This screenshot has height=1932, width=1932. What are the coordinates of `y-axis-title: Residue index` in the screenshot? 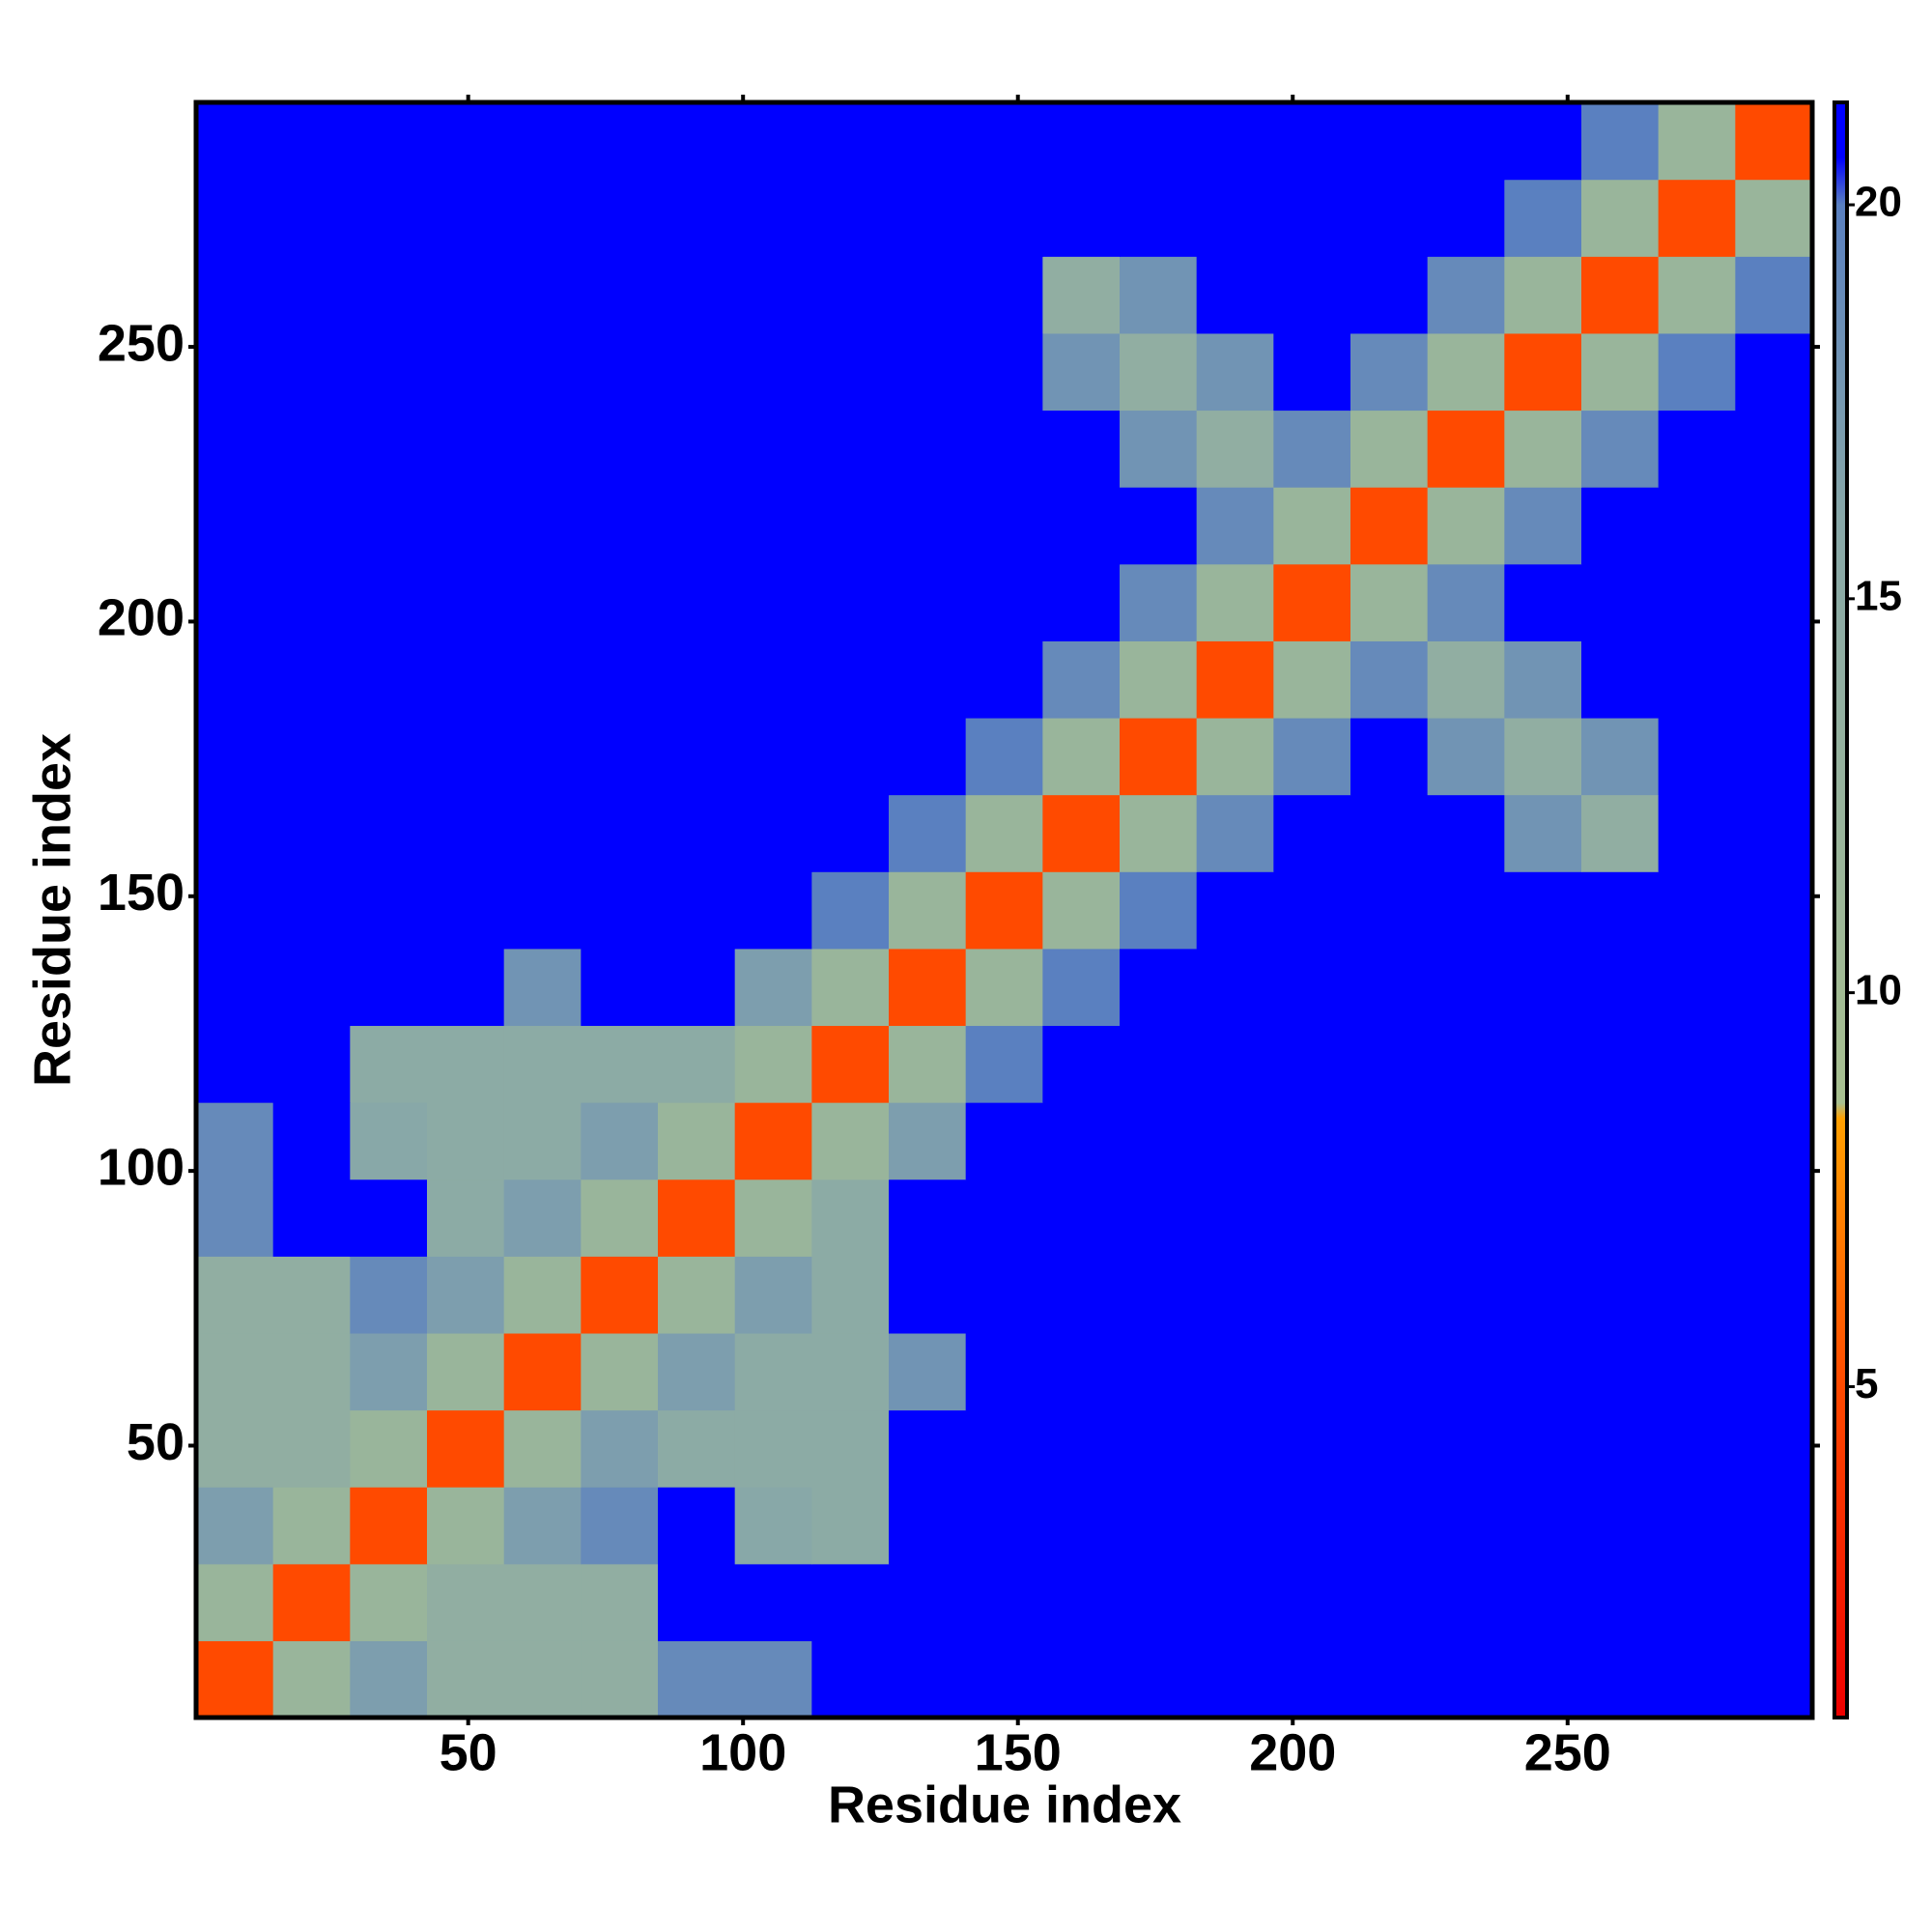 It's located at (52, 910).